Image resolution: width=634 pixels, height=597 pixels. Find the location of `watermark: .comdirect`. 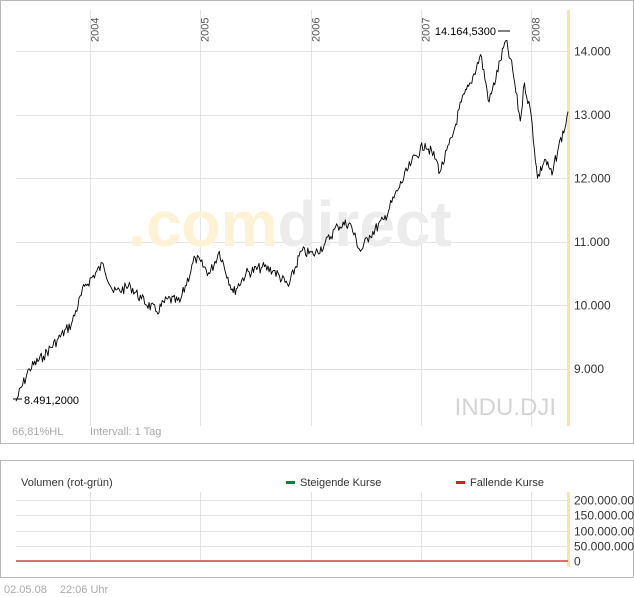

watermark: .comdirect is located at coordinates (290, 224).